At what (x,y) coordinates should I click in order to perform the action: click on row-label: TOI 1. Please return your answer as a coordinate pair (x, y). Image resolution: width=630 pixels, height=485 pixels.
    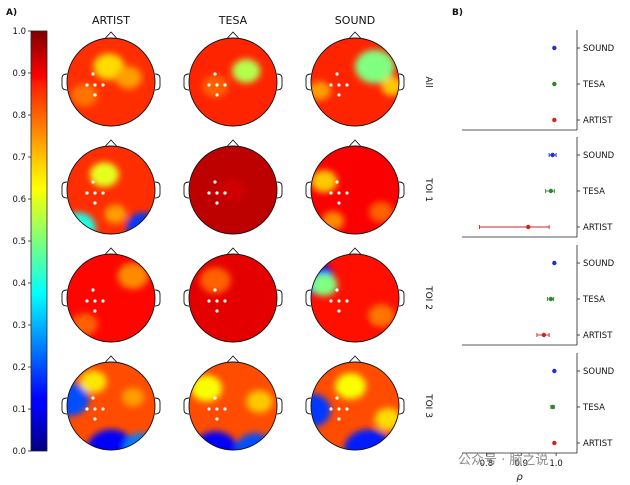
    Looking at the image, I should click on (428, 189).